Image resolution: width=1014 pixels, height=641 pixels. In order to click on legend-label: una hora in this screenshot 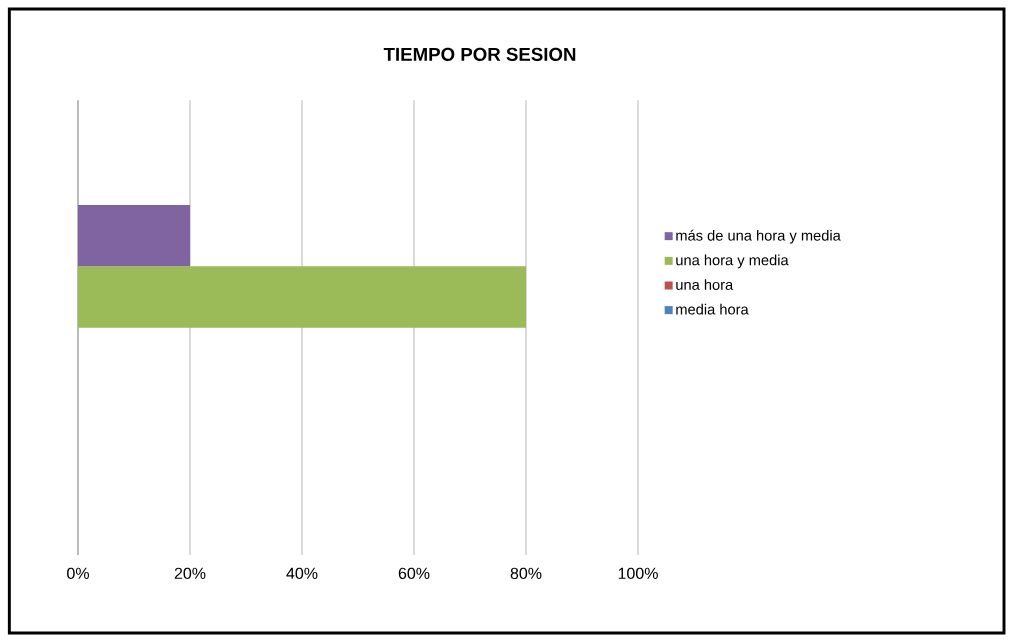, I will do `click(705, 284)`.